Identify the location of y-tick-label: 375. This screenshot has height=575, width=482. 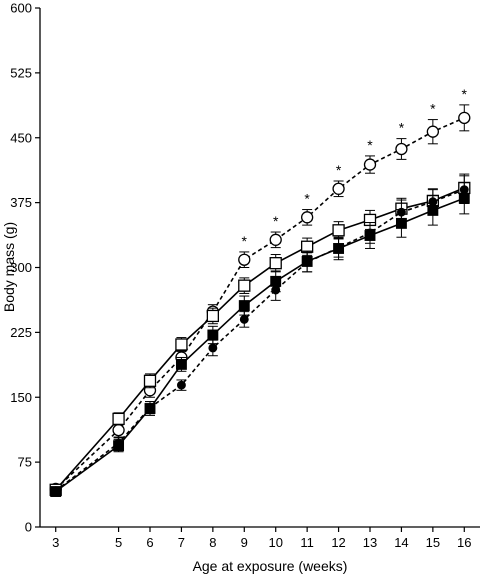
(21, 202).